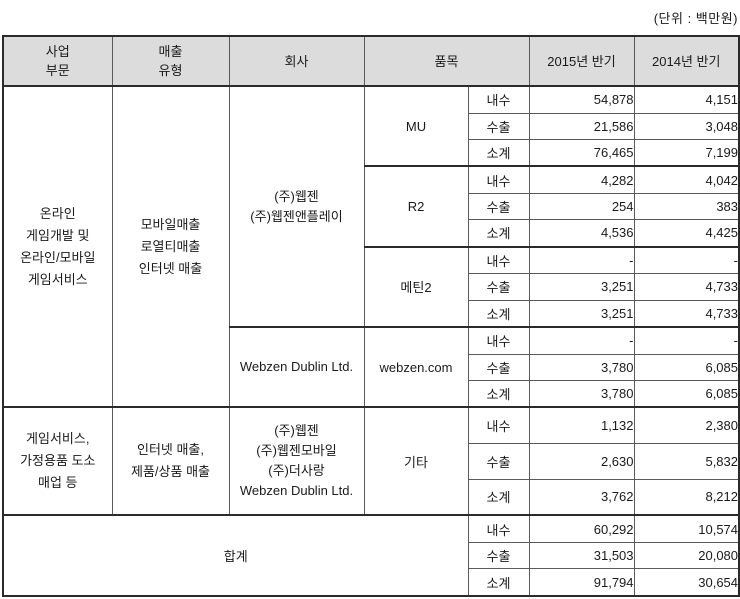  Describe the element at coordinates (581, 497) in the screenshot. I see `cell-value-2015: 3,762` at that location.